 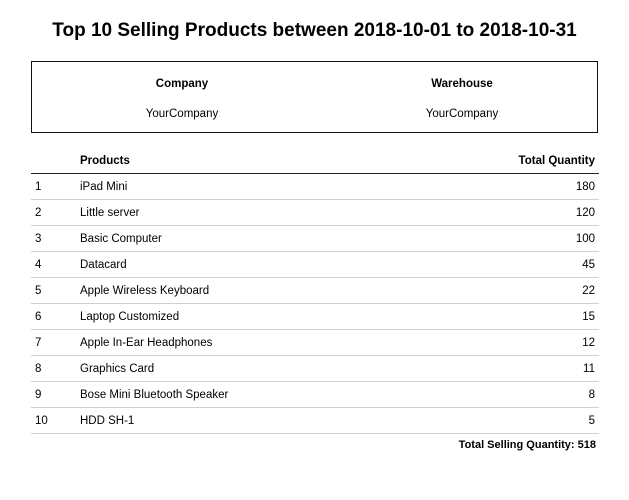 I want to click on row-index: 5, so click(x=38, y=291).